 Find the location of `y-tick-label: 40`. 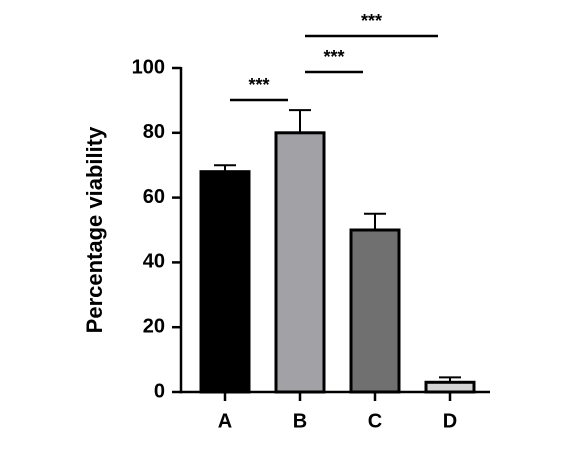

y-tick-label: 40 is located at coordinates (154, 262).